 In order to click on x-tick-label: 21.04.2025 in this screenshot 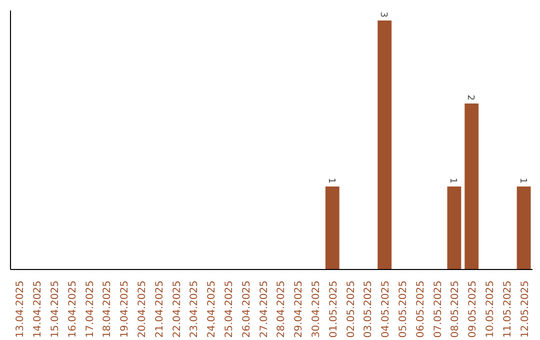, I will do `click(160, 309)`.